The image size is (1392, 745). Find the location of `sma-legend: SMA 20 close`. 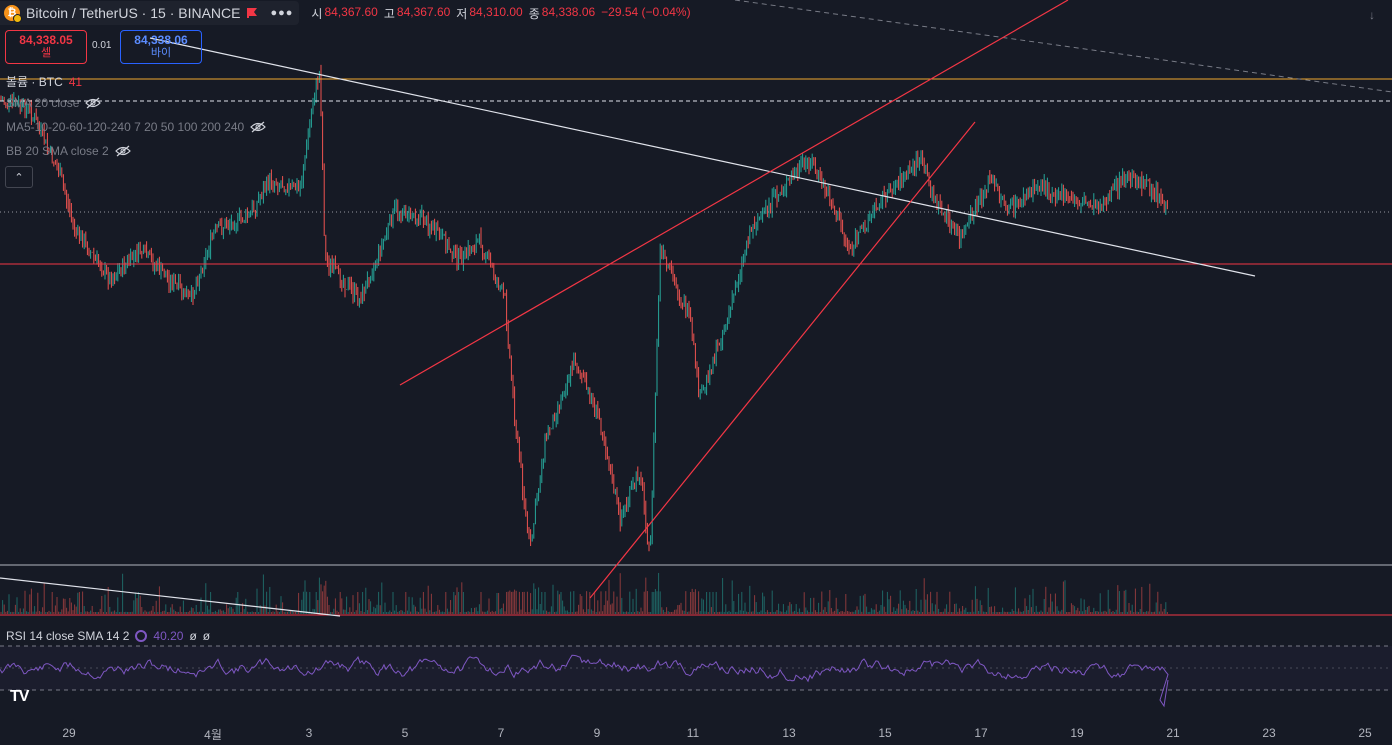

sma-legend: SMA 20 close is located at coordinates (54, 103).